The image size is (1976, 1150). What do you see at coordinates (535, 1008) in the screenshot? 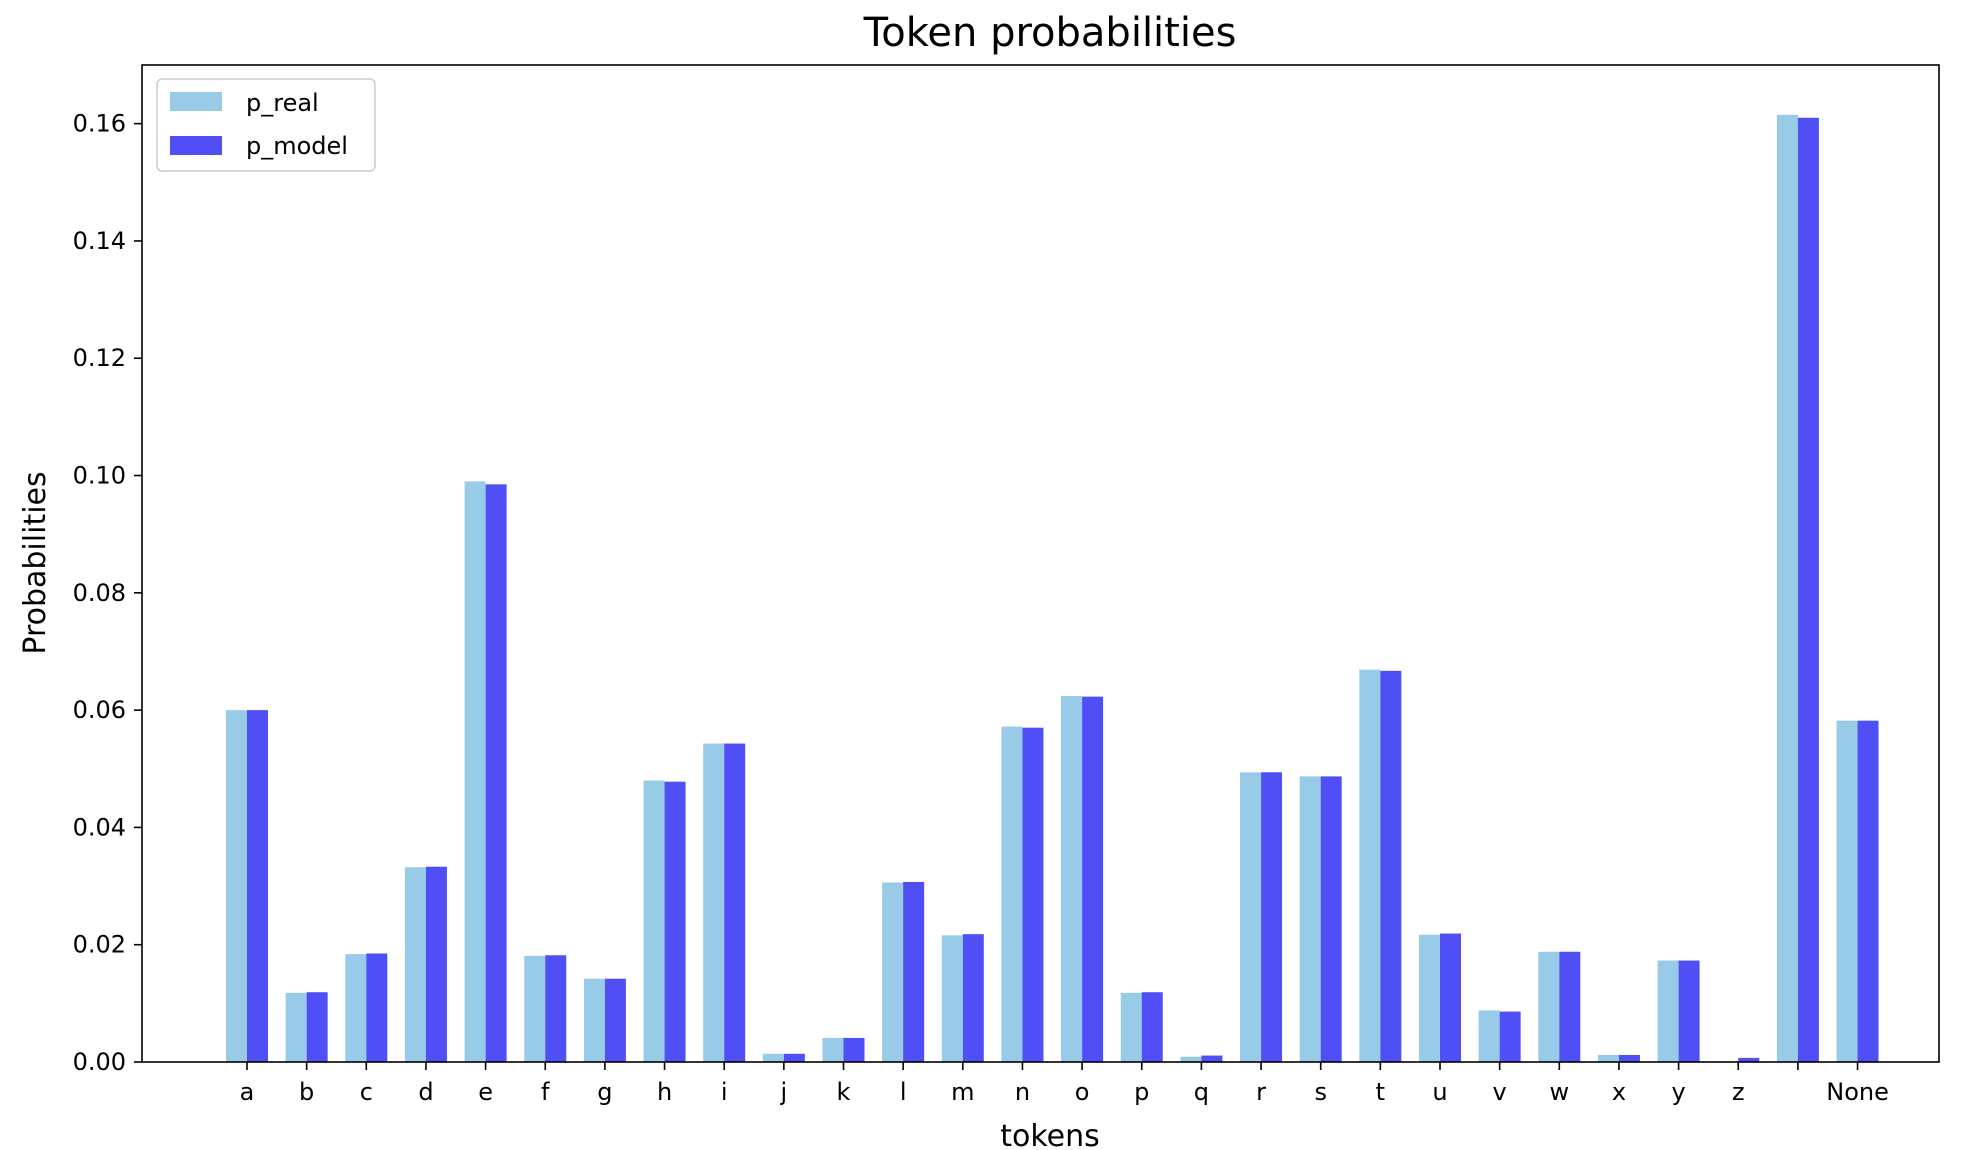
I see `bar-p-real-f` at bounding box center [535, 1008].